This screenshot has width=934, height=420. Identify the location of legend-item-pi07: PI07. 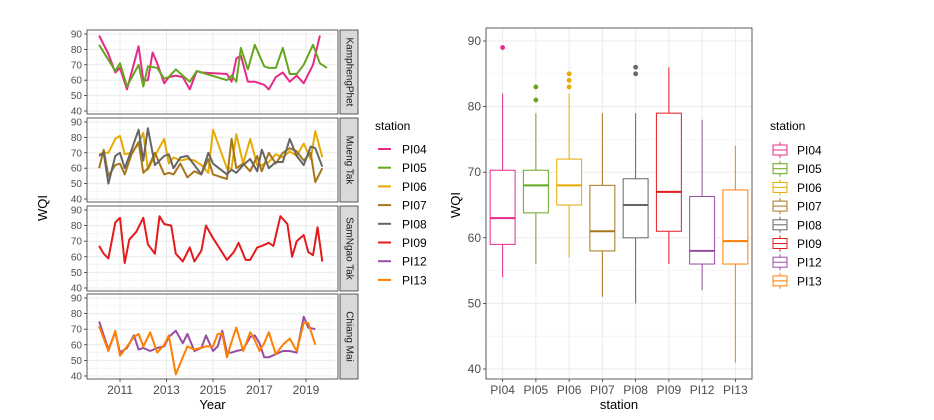
(797, 206).